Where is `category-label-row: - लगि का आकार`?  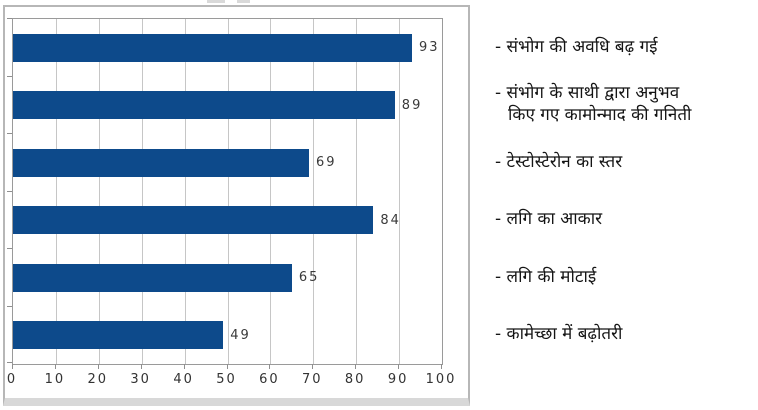 category-label-row: - लगि का आकार is located at coordinates (618, 220).